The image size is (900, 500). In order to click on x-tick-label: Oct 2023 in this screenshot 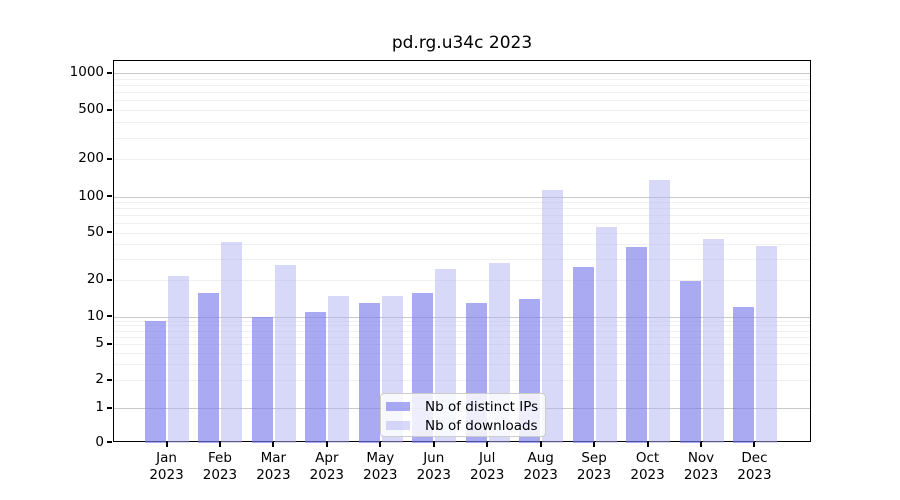, I will do `click(647, 466)`.